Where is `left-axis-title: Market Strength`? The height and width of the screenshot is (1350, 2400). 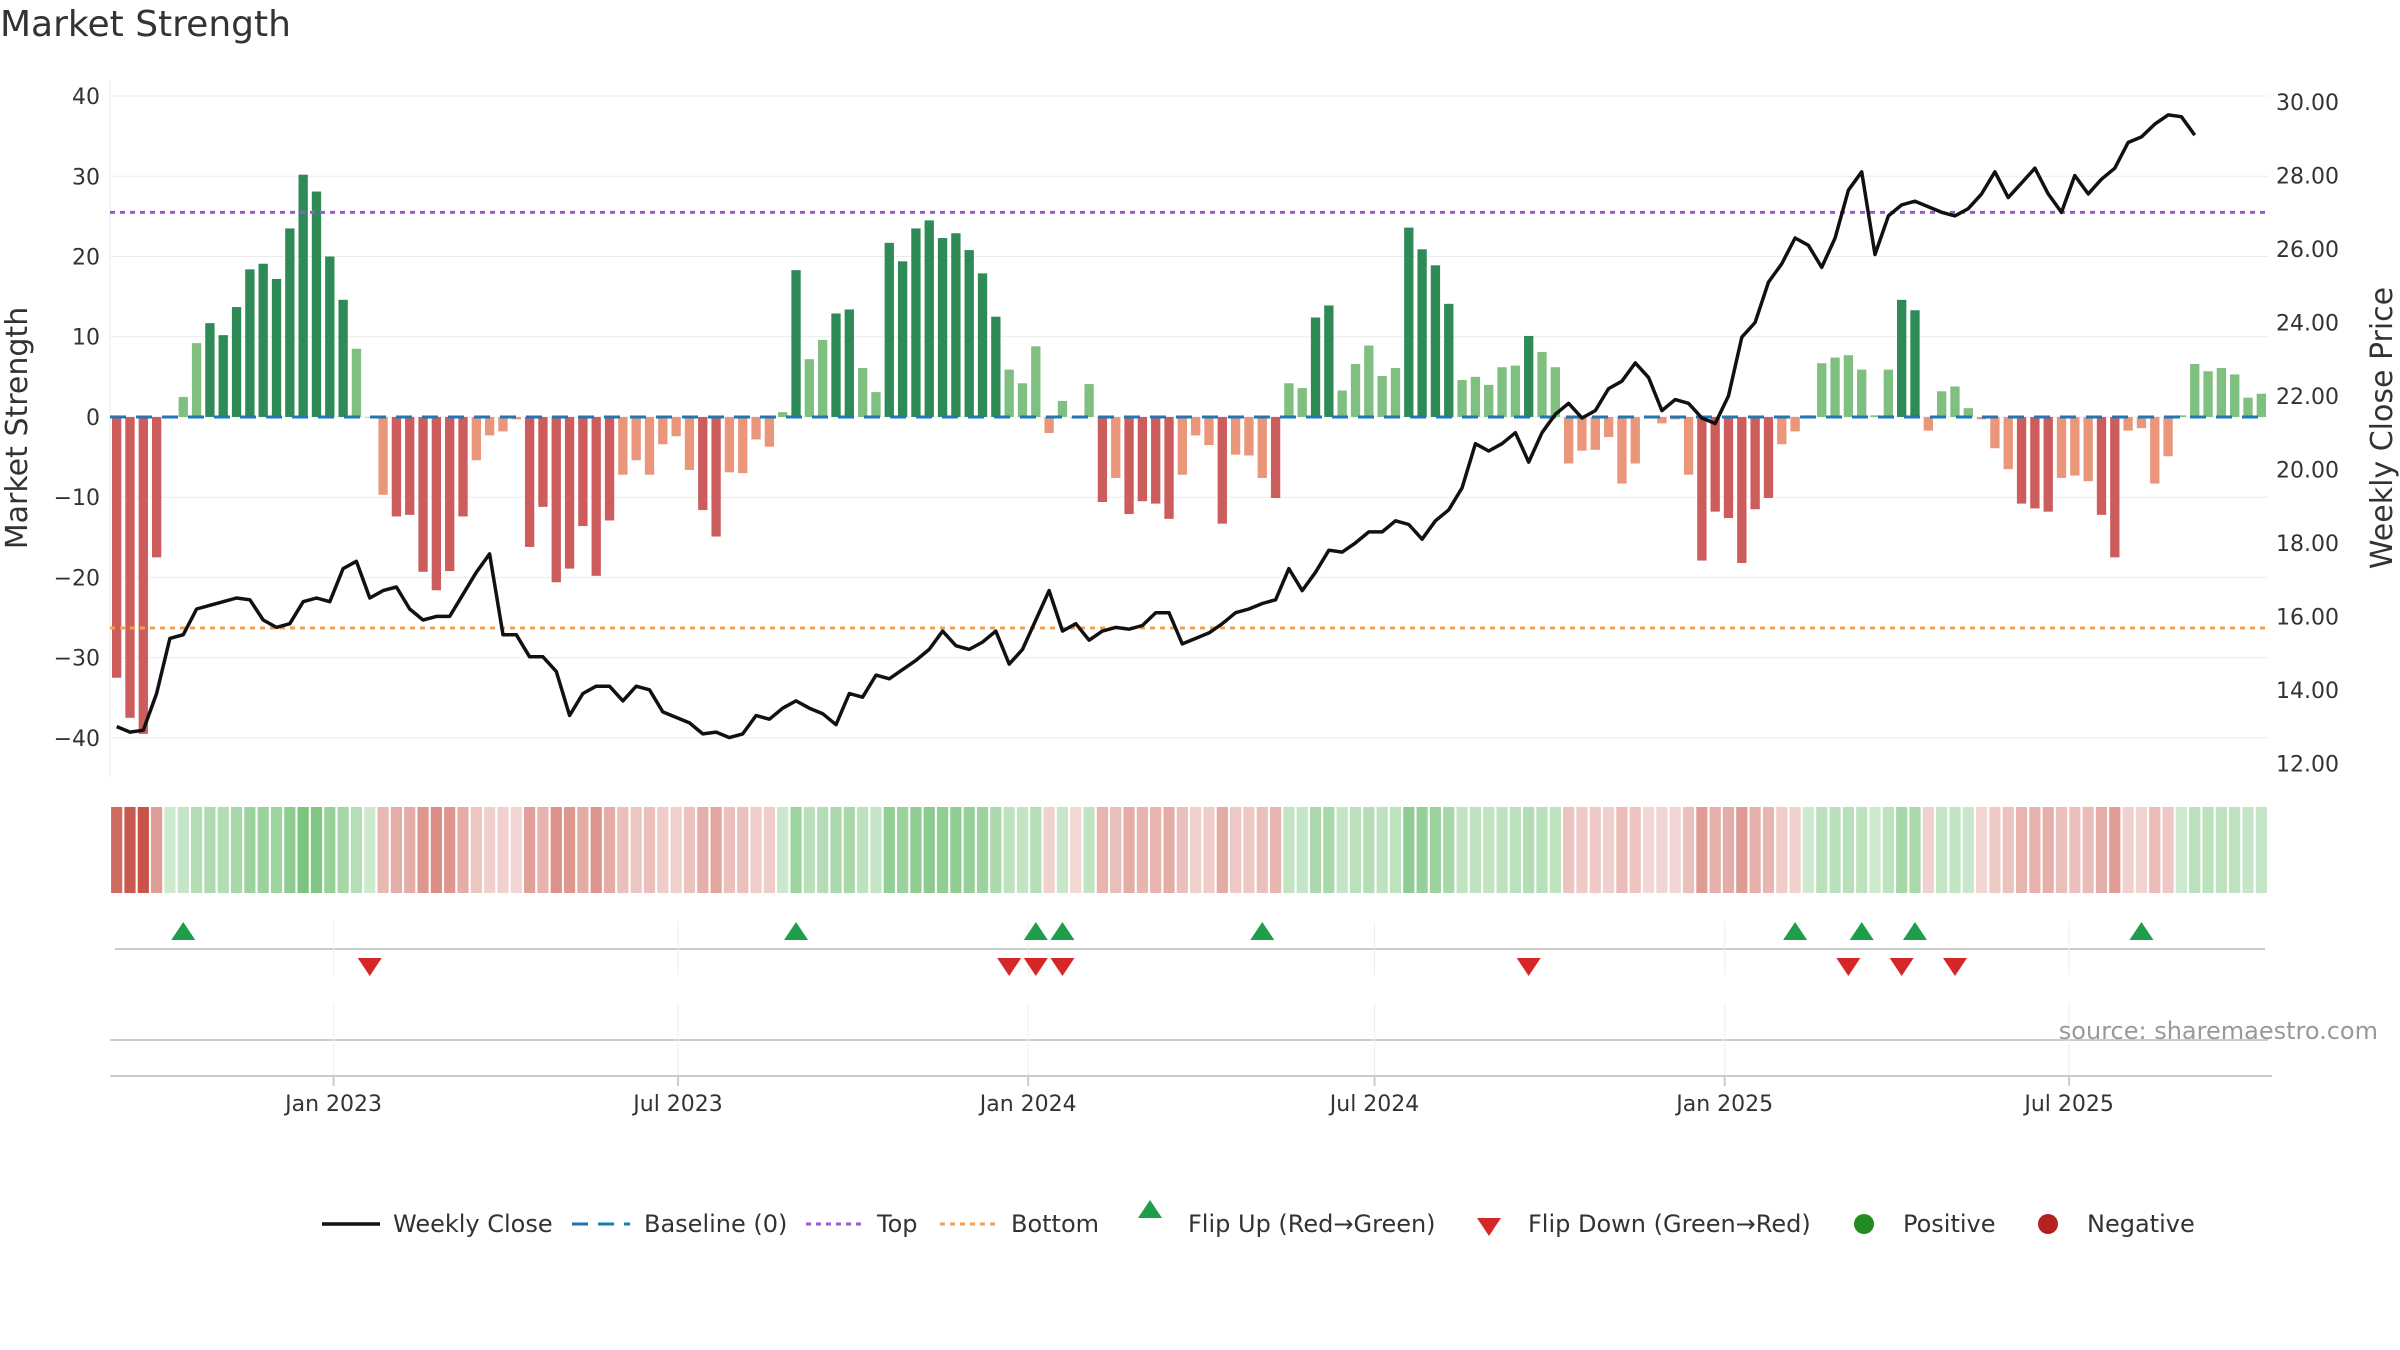
left-axis-title: Market Strength is located at coordinates (17, 428).